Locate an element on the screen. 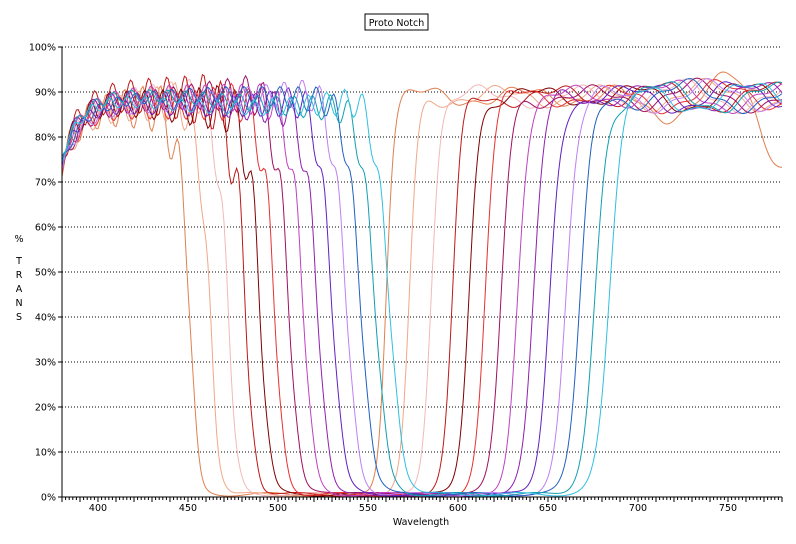 This screenshot has width=796, height=544. y-tick-label-60: 60% is located at coordinates (45, 228).